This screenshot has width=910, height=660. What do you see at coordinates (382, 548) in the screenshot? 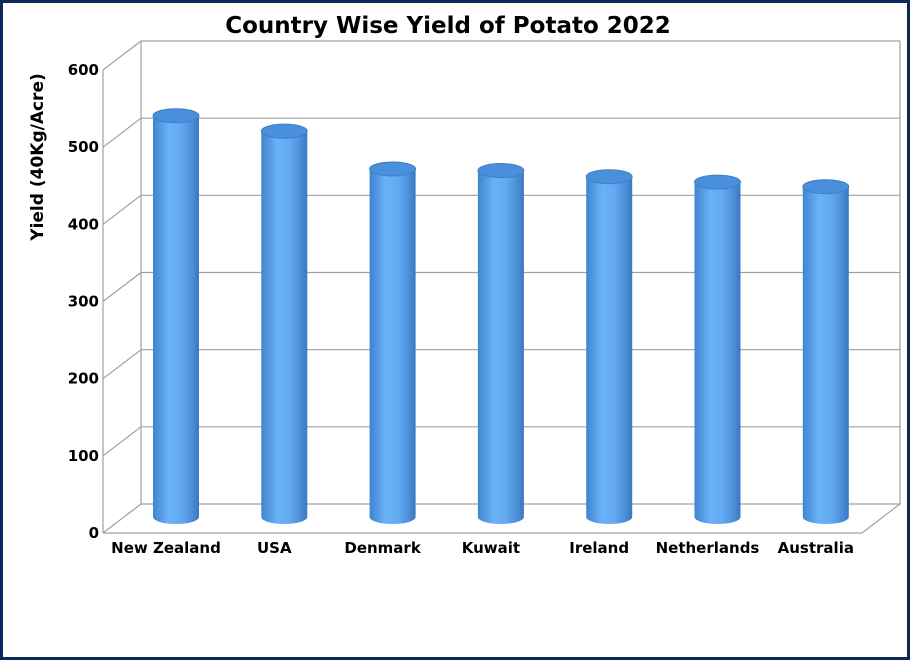
I see `x-tick-label: Denmark` at bounding box center [382, 548].